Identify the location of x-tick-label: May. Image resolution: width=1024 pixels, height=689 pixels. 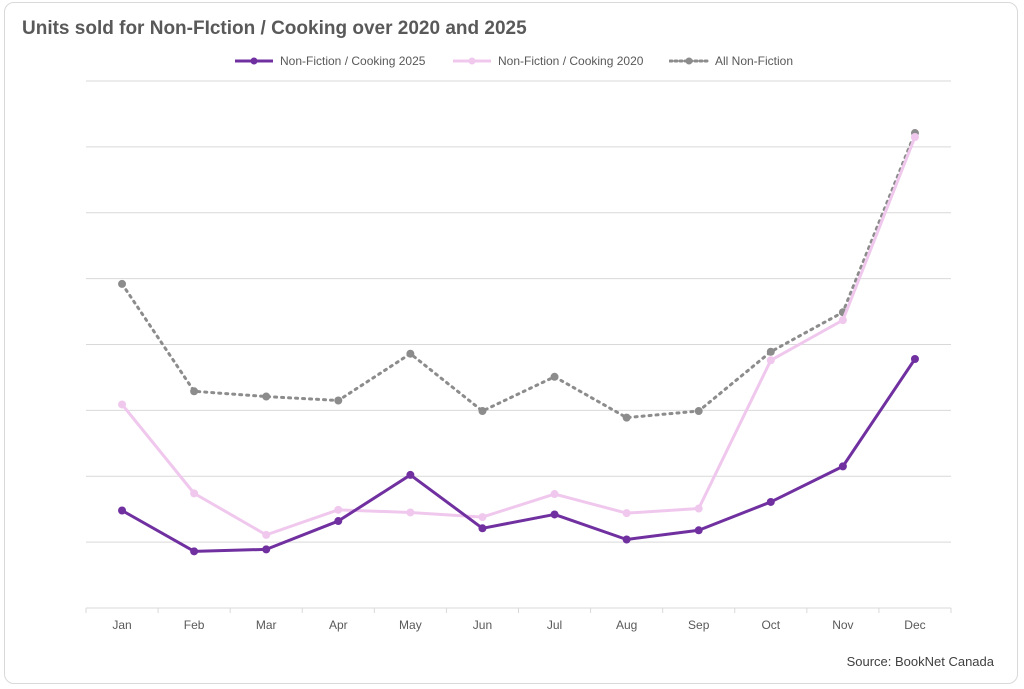
(410, 625).